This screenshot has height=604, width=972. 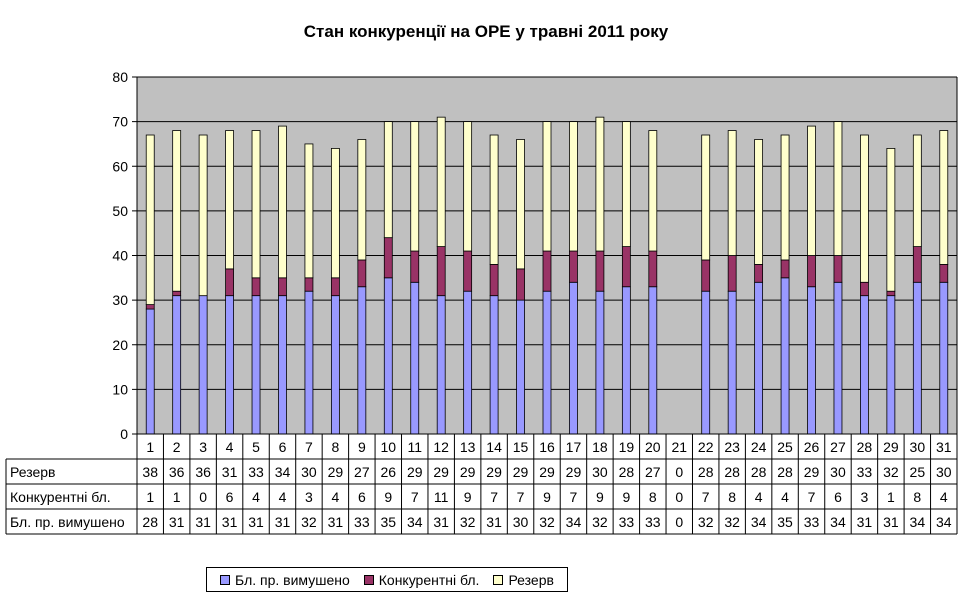 I want to click on y-tick-label: 80, so click(x=120, y=77).